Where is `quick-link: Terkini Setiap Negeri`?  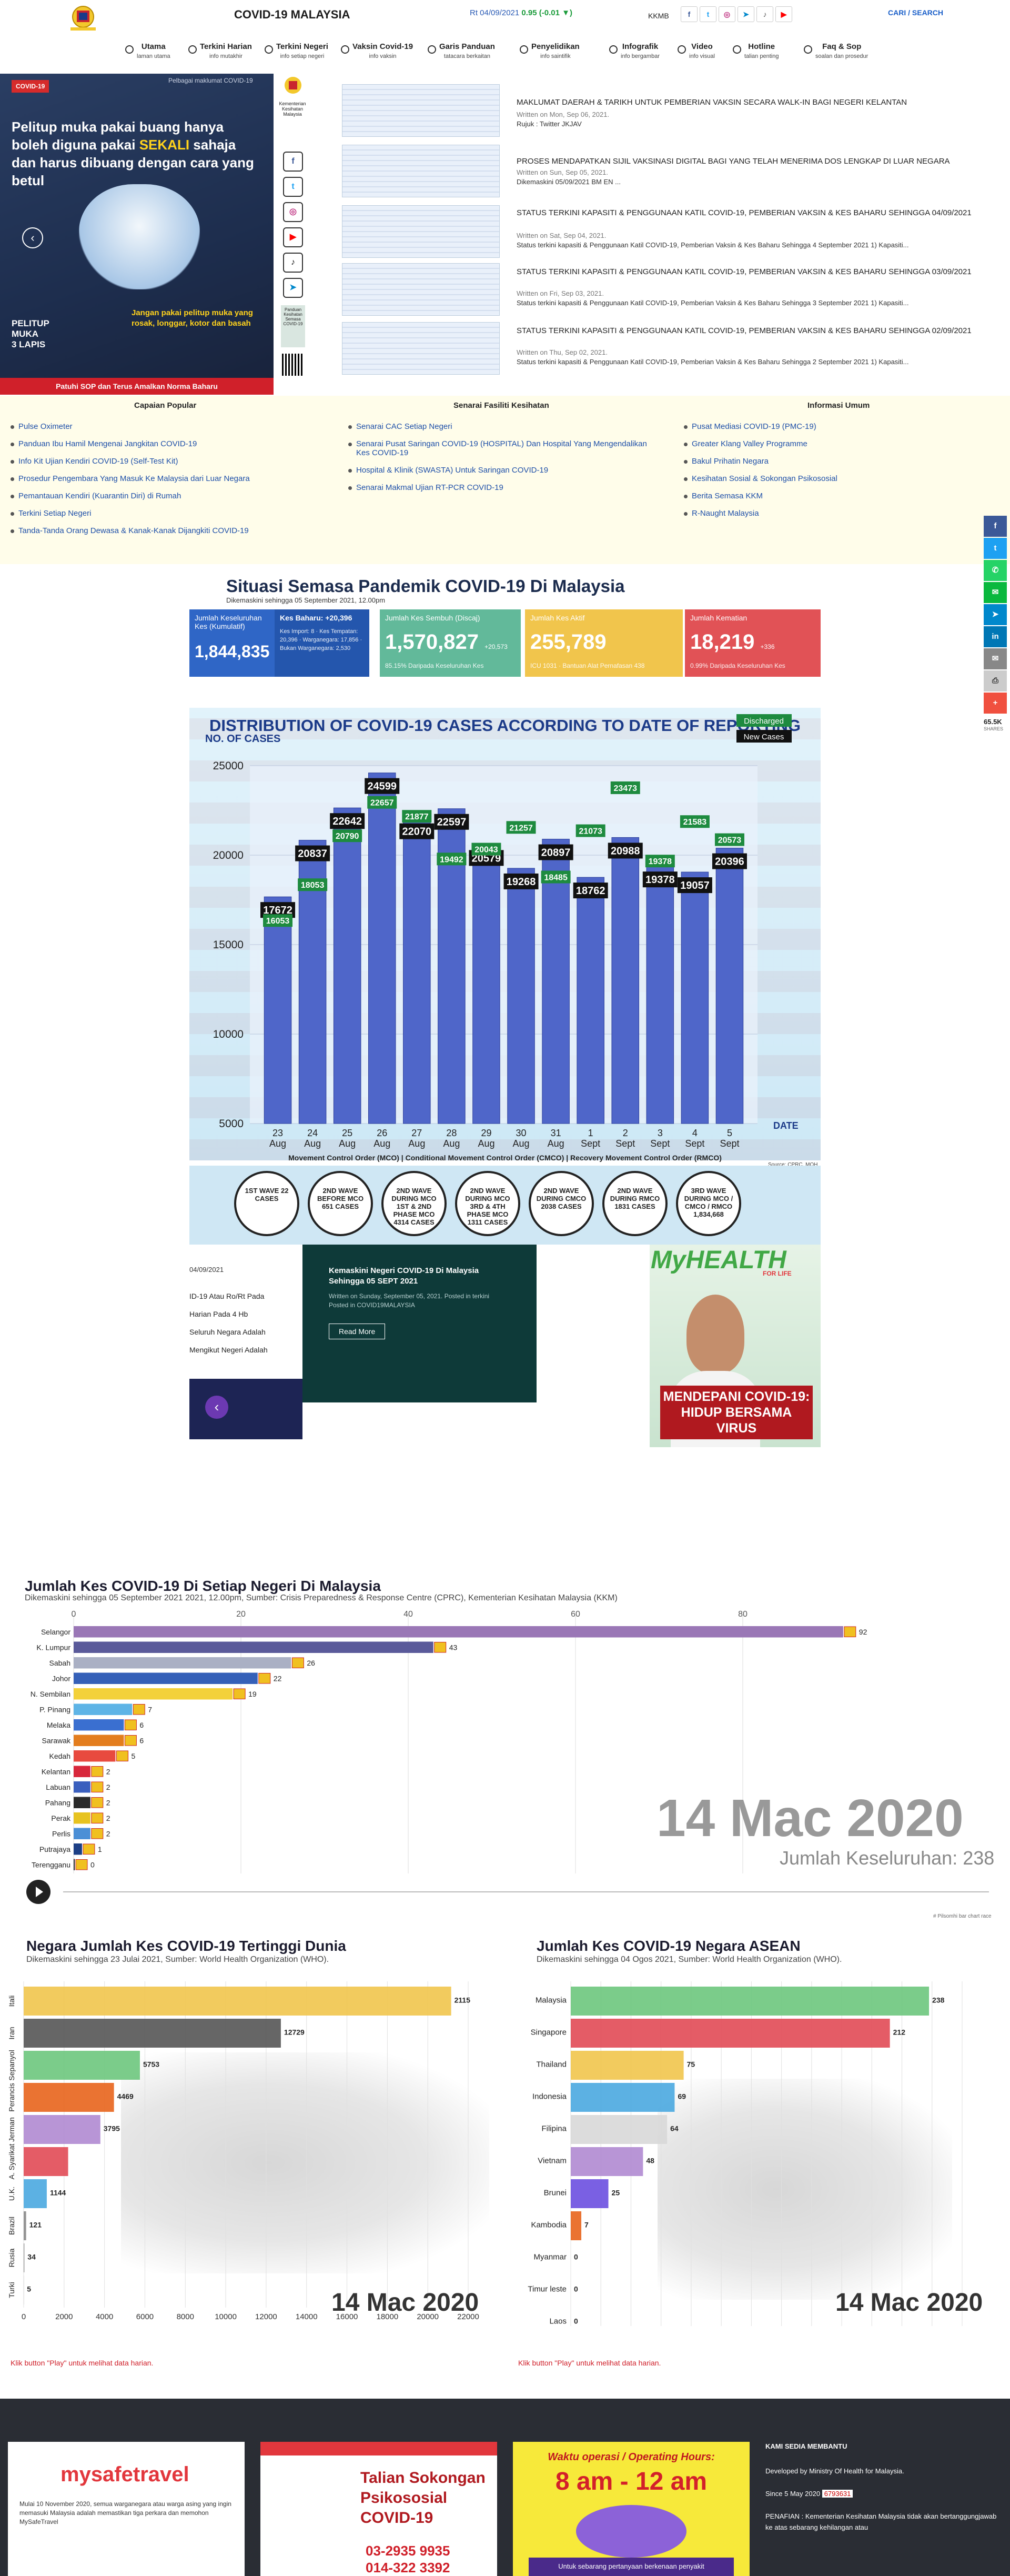 quick-link: Terkini Setiap Negeri is located at coordinates (55, 513).